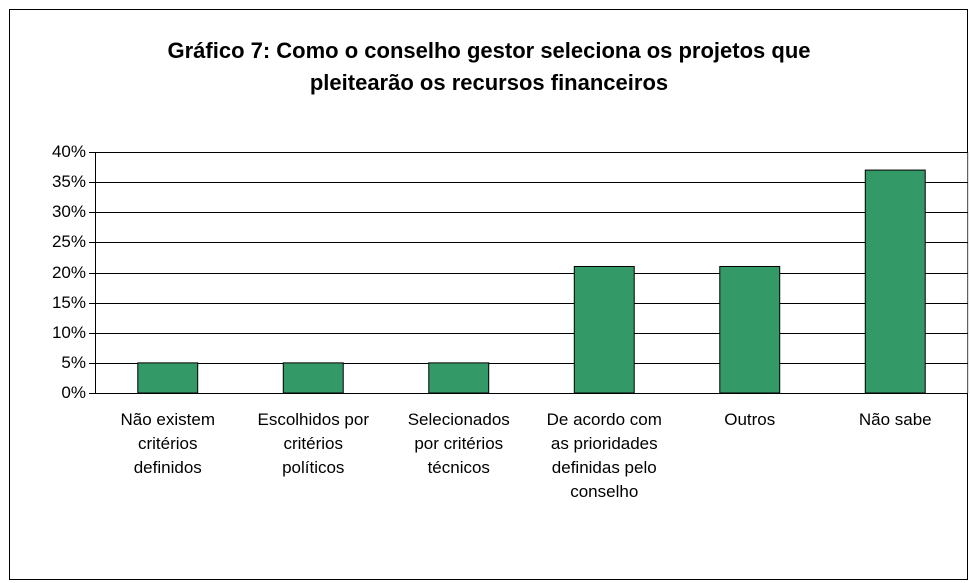 This screenshot has width=970, height=583. Describe the element at coordinates (458, 443) in the screenshot. I see `x-tick-label: Selecionados por critérios técnicos` at that location.